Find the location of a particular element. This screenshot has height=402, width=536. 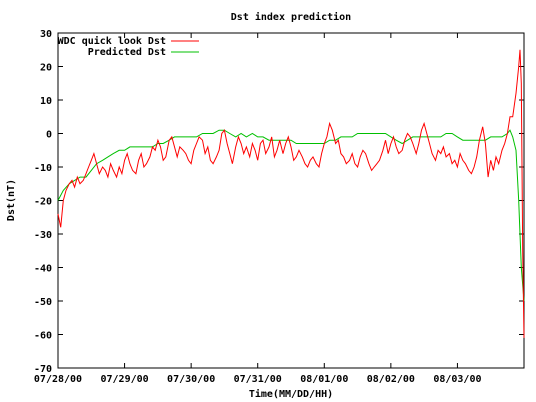

x-axis-label: Time(MM/DD/HH) is located at coordinates (291, 394).